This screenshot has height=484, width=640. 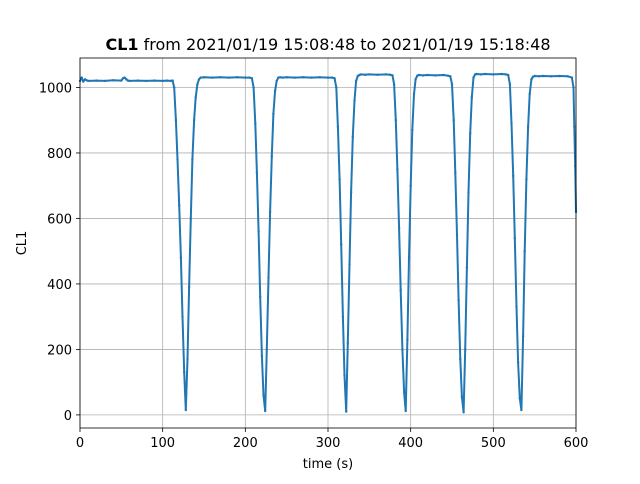 What do you see at coordinates (245, 443) in the screenshot?
I see `x-tick-label: 200` at bounding box center [245, 443].